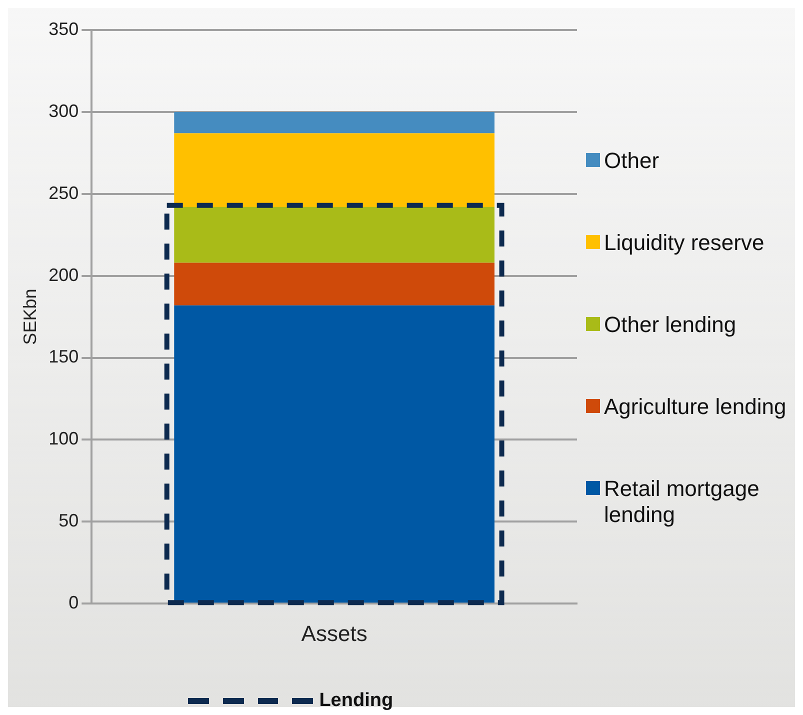 This screenshot has width=803, height=715. What do you see at coordinates (682, 502) in the screenshot?
I see `legend-label: Retail mortgage lending` at bounding box center [682, 502].